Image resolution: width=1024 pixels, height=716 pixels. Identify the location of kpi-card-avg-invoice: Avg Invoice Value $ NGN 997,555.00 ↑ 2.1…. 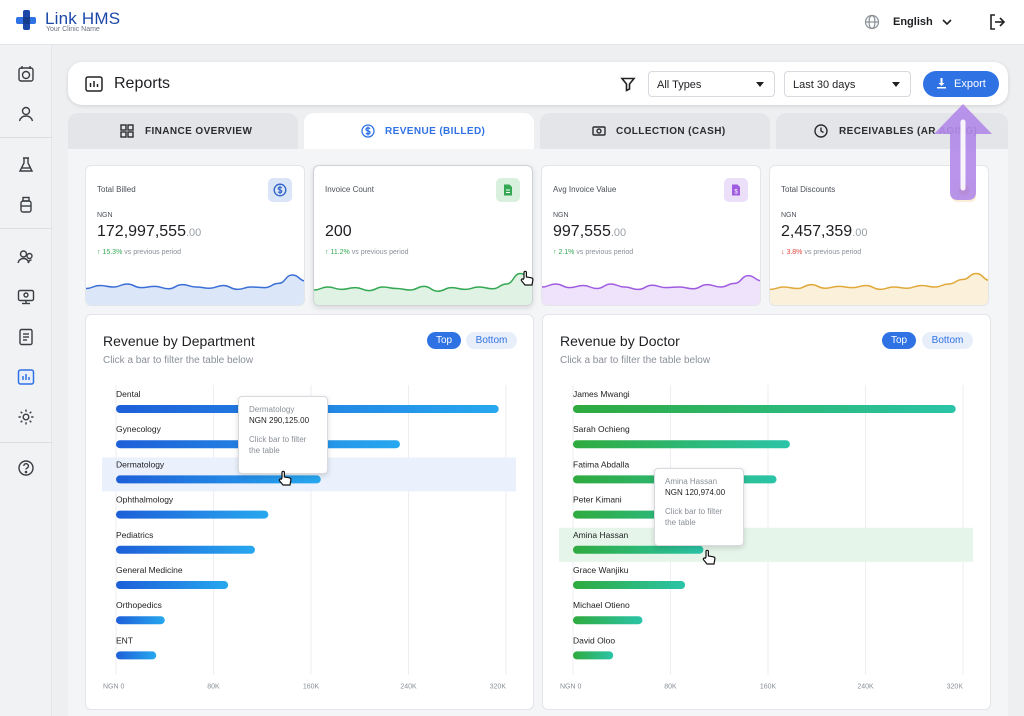
(651, 235).